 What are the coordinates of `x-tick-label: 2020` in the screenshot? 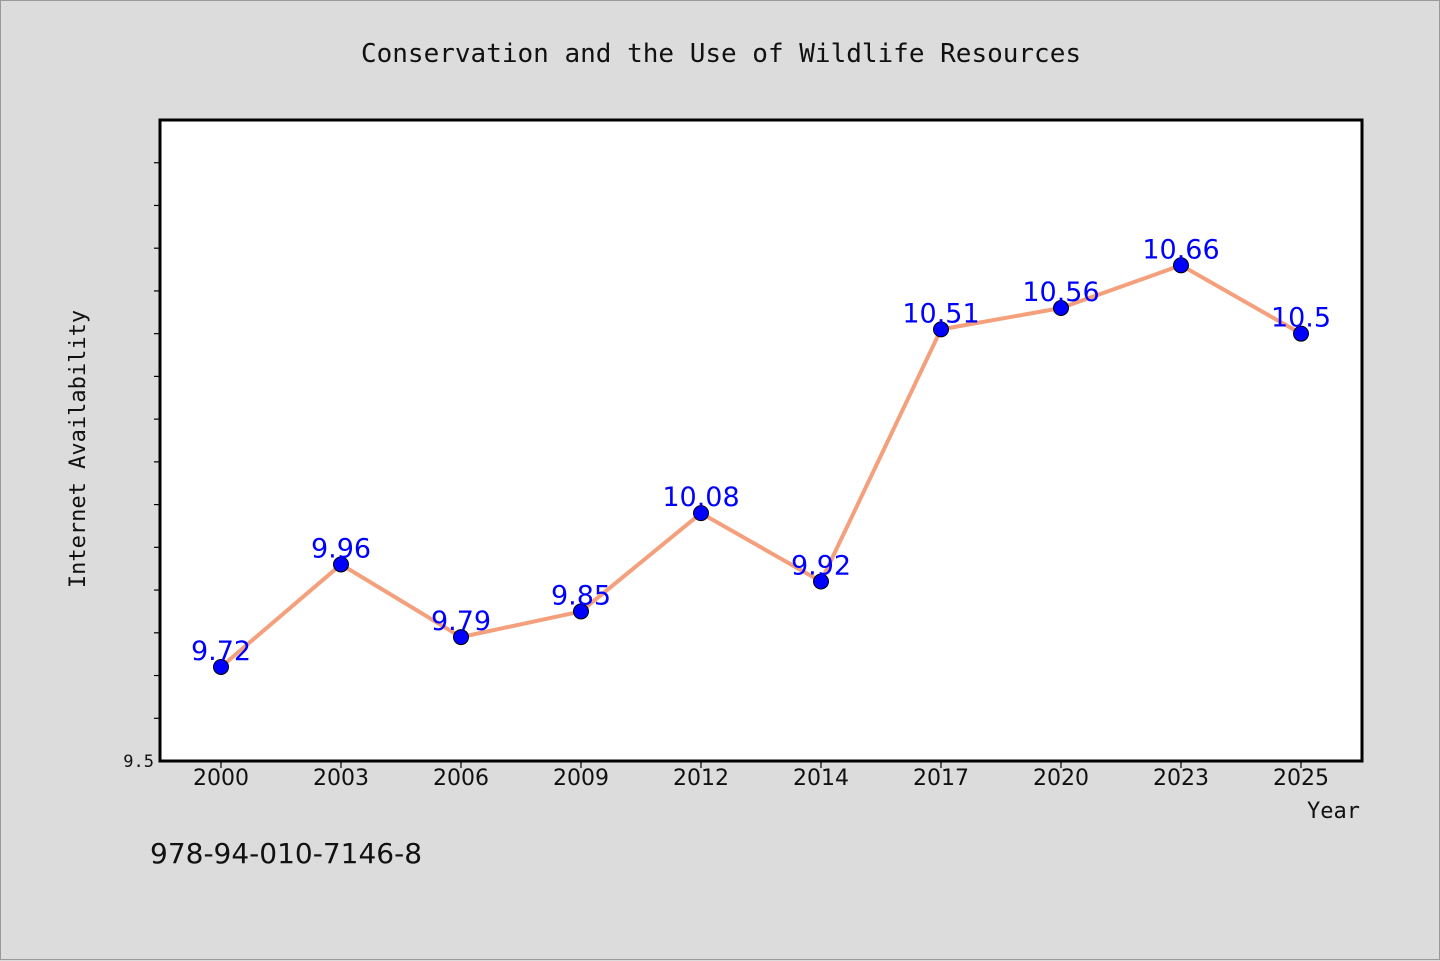 It's located at (1061, 778).